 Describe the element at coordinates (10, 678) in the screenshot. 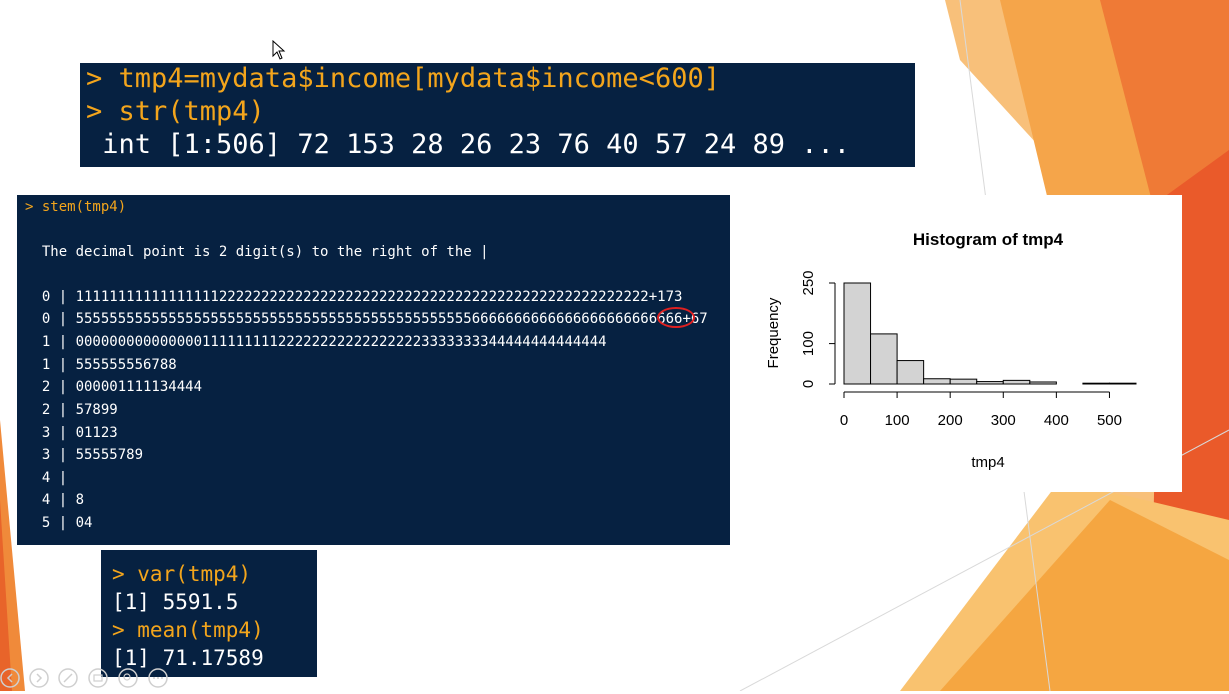

I see `prev-slide-icon` at that location.